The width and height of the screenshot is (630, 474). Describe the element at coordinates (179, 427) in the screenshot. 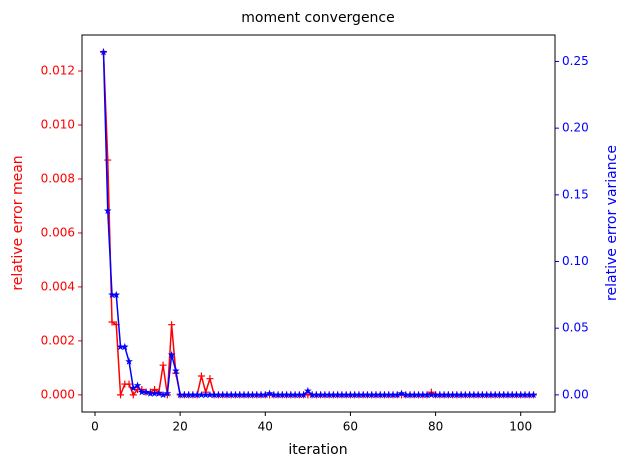

I see `x-tick-label: 20` at that location.